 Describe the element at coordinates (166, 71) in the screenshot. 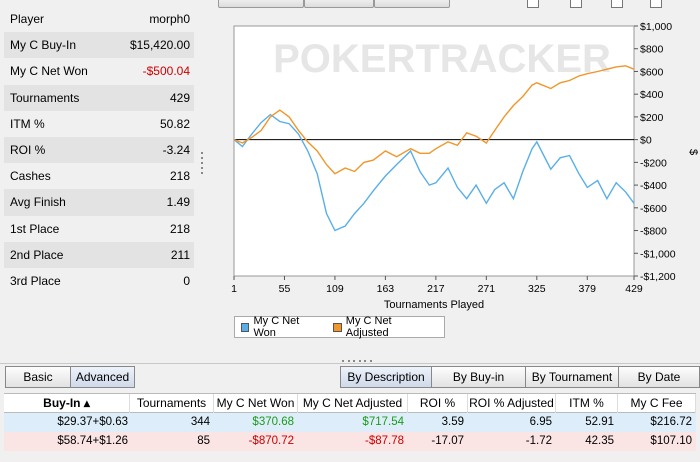

I see `stat-value: -$500.04` at that location.